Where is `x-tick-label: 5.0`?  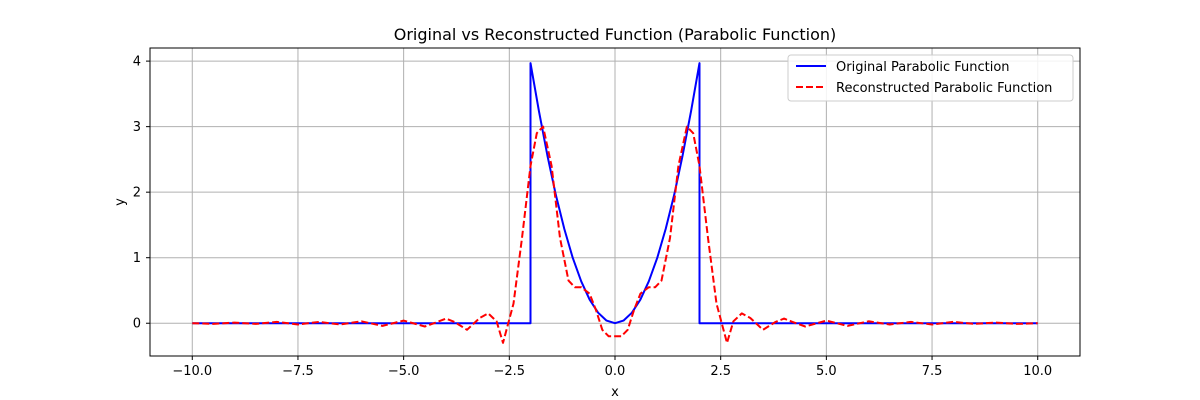 x-tick-label: 5.0 is located at coordinates (826, 371).